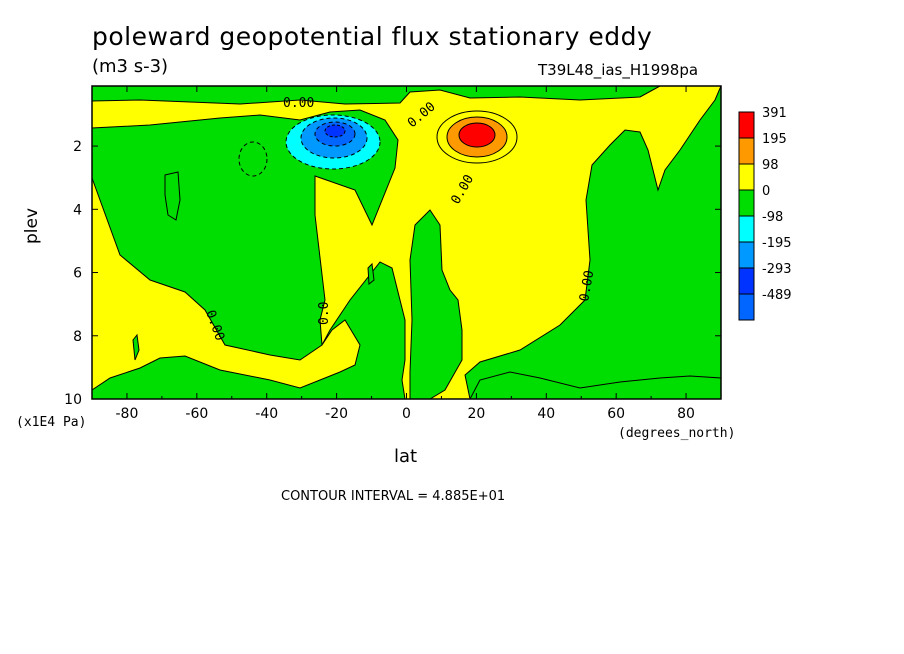 The height and width of the screenshot is (654, 904). What do you see at coordinates (248, 330) in the screenshot?
I see `negative-region-west-lower` at bounding box center [248, 330].